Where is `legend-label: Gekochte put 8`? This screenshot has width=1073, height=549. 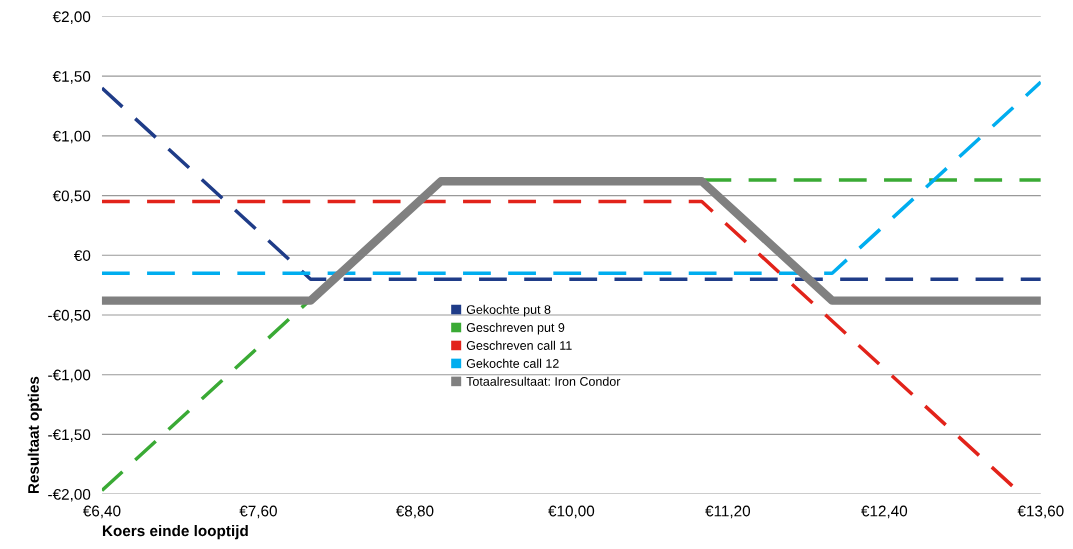 legend-label: Gekochte put 8 is located at coordinates (508, 310).